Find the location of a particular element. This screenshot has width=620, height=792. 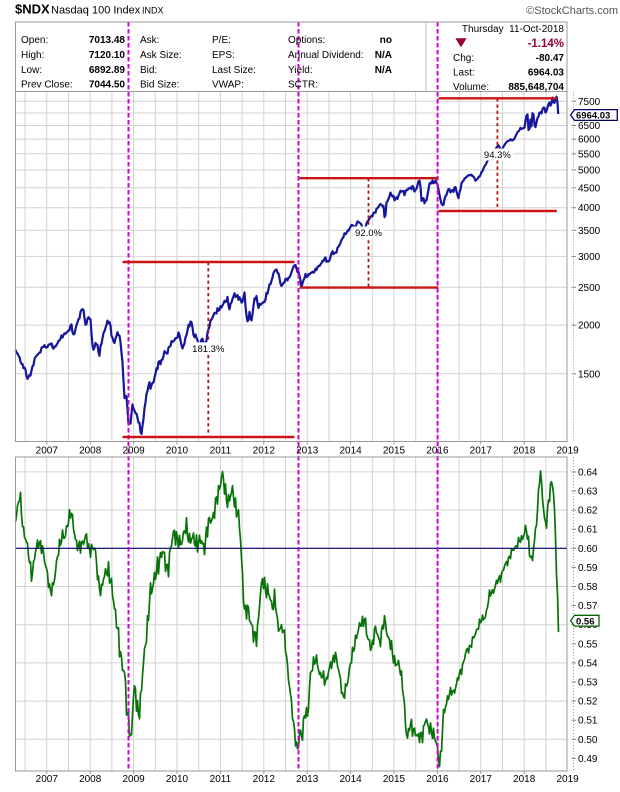

svg-text: 6000 is located at coordinates (589, 140).